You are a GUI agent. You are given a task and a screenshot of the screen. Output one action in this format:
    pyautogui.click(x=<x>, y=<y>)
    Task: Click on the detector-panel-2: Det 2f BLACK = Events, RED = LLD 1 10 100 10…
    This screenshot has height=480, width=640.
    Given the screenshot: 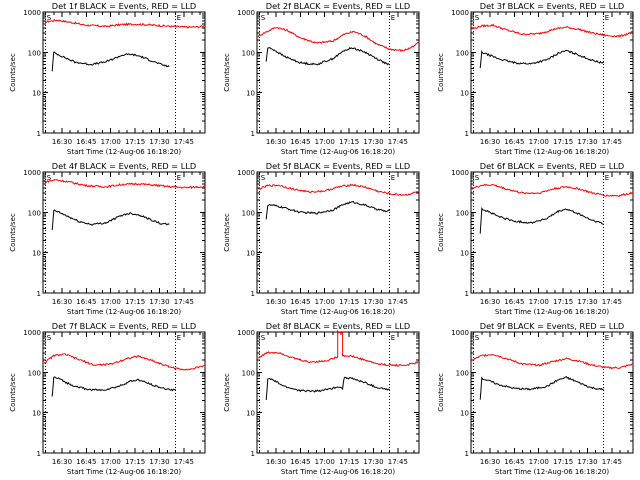 What is the action you would take?
    pyautogui.click(x=321, y=78)
    